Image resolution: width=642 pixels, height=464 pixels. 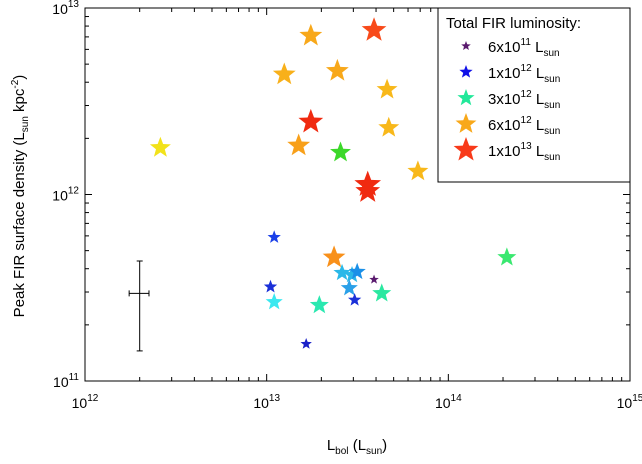 I want to click on x-tick-label: 1013, so click(x=266, y=402).